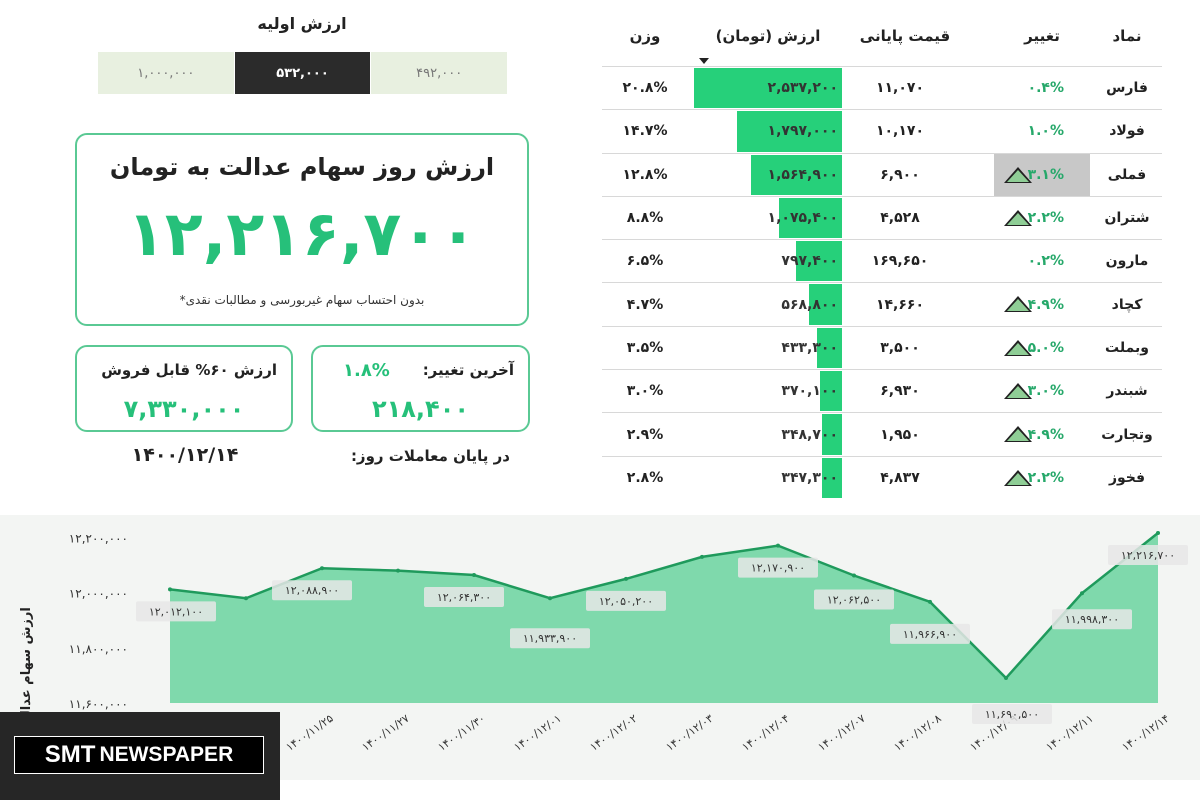  Describe the element at coordinates (420, 388) in the screenshot. I see `last-change-card: آخرین تغییر: ۱.۸% ۲۱۸,۴۰۰` at that location.